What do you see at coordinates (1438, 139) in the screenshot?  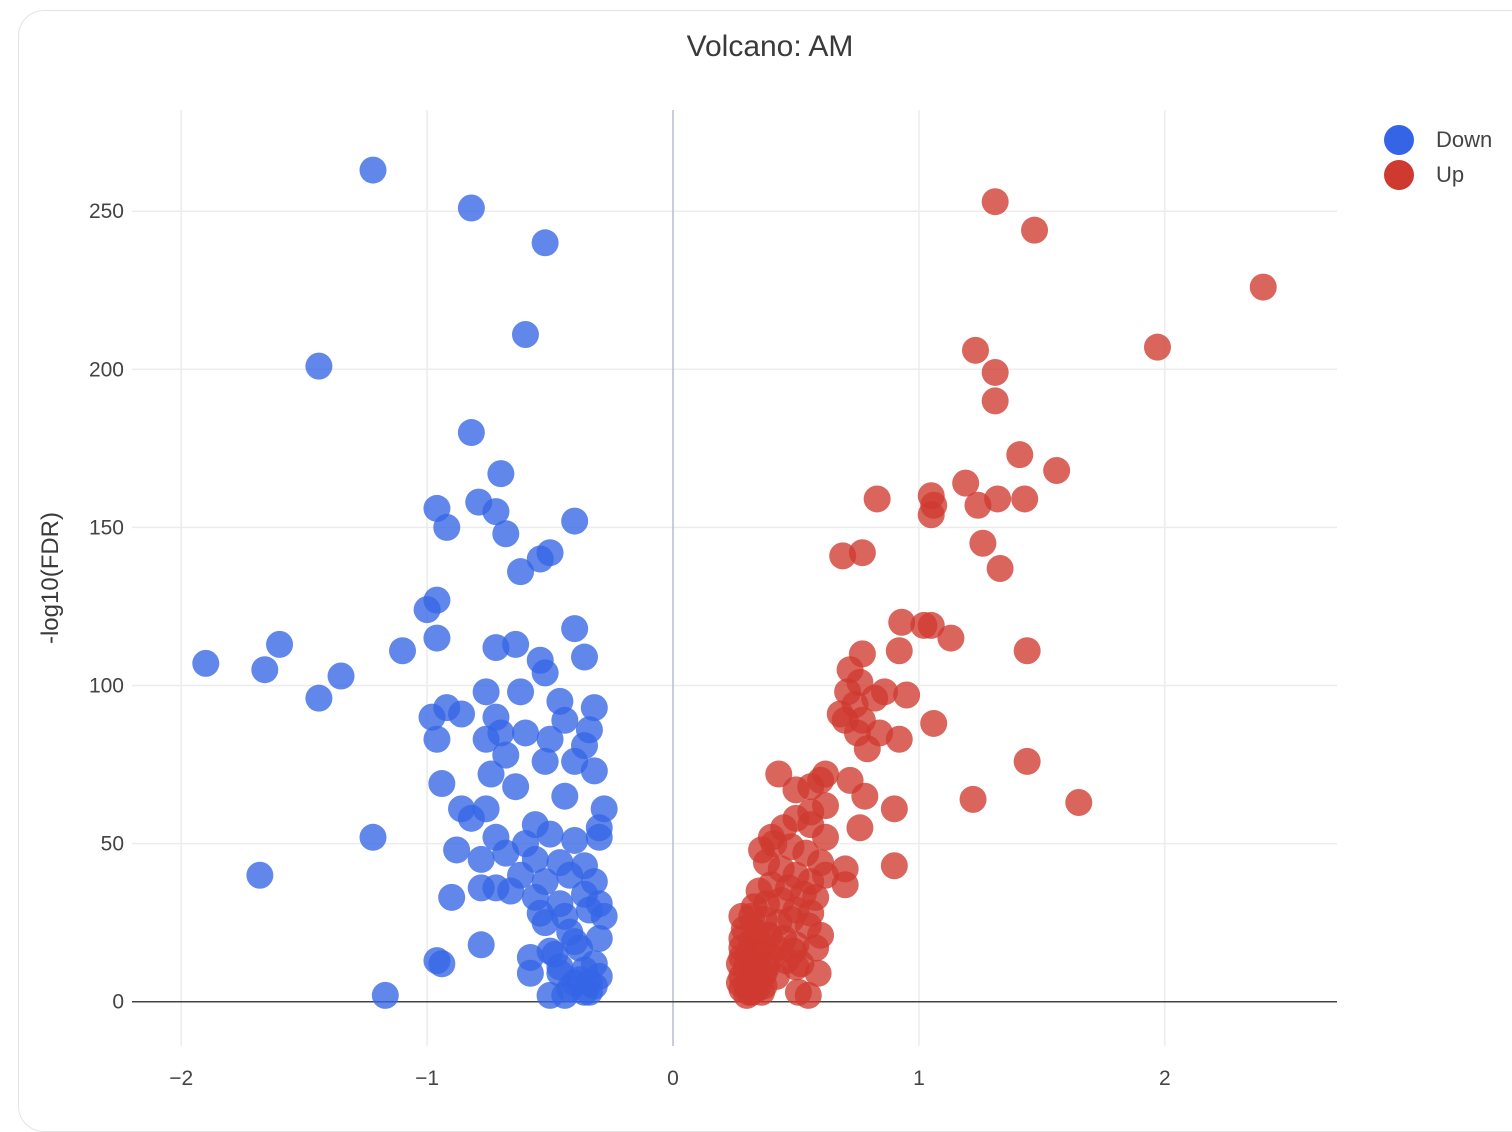 I see `legend-item-down: Down` at bounding box center [1438, 139].